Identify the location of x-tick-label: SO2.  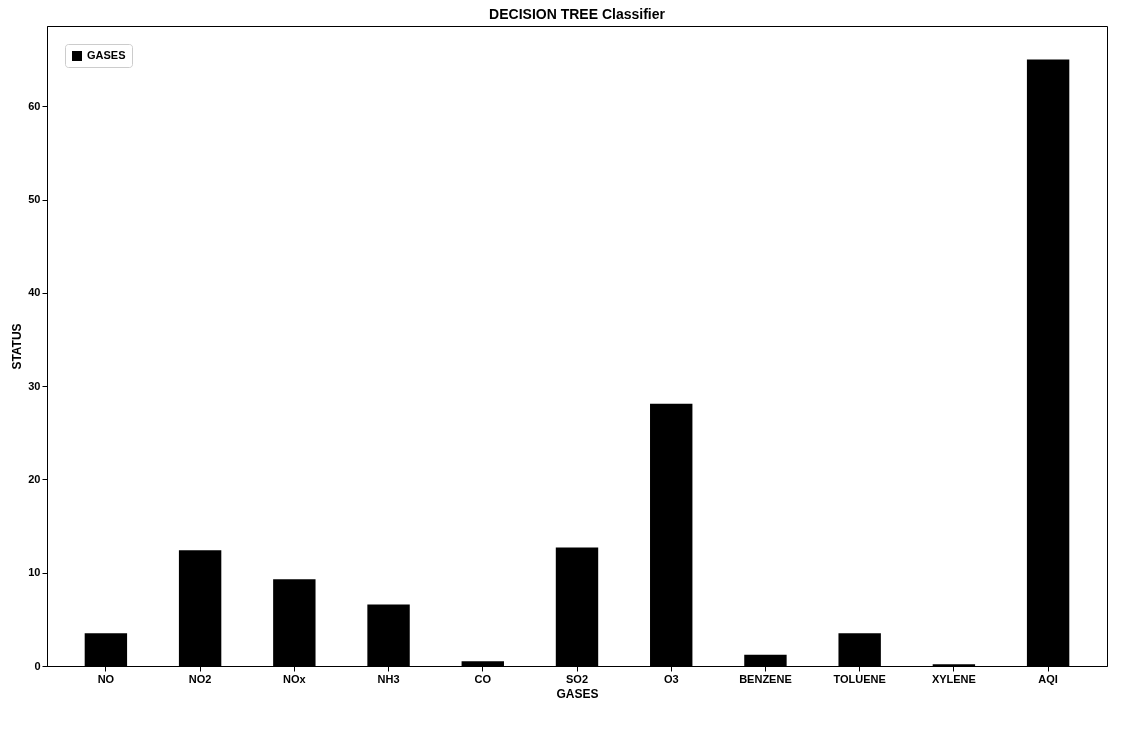
(577, 678).